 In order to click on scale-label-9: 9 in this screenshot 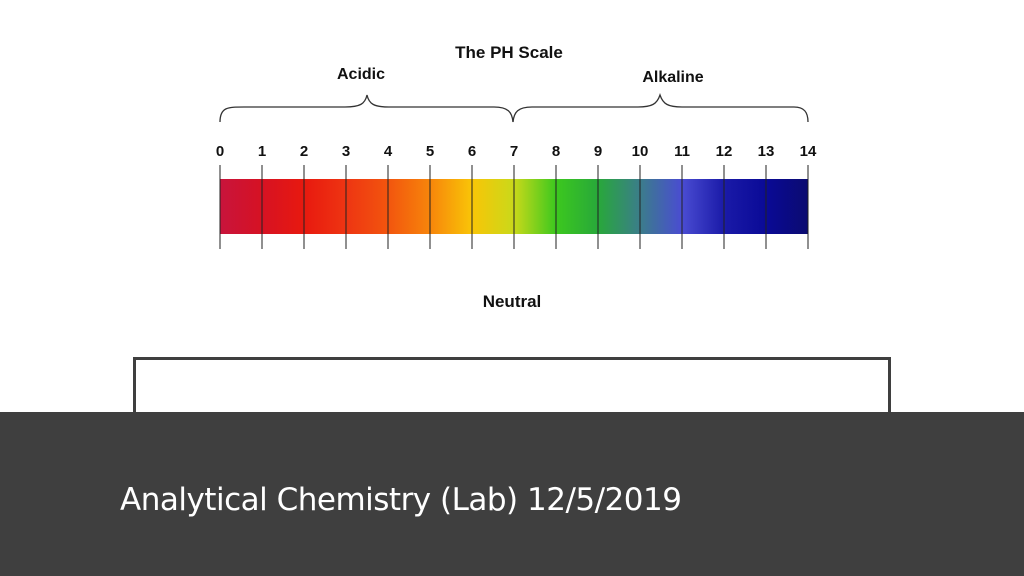, I will do `click(598, 151)`.